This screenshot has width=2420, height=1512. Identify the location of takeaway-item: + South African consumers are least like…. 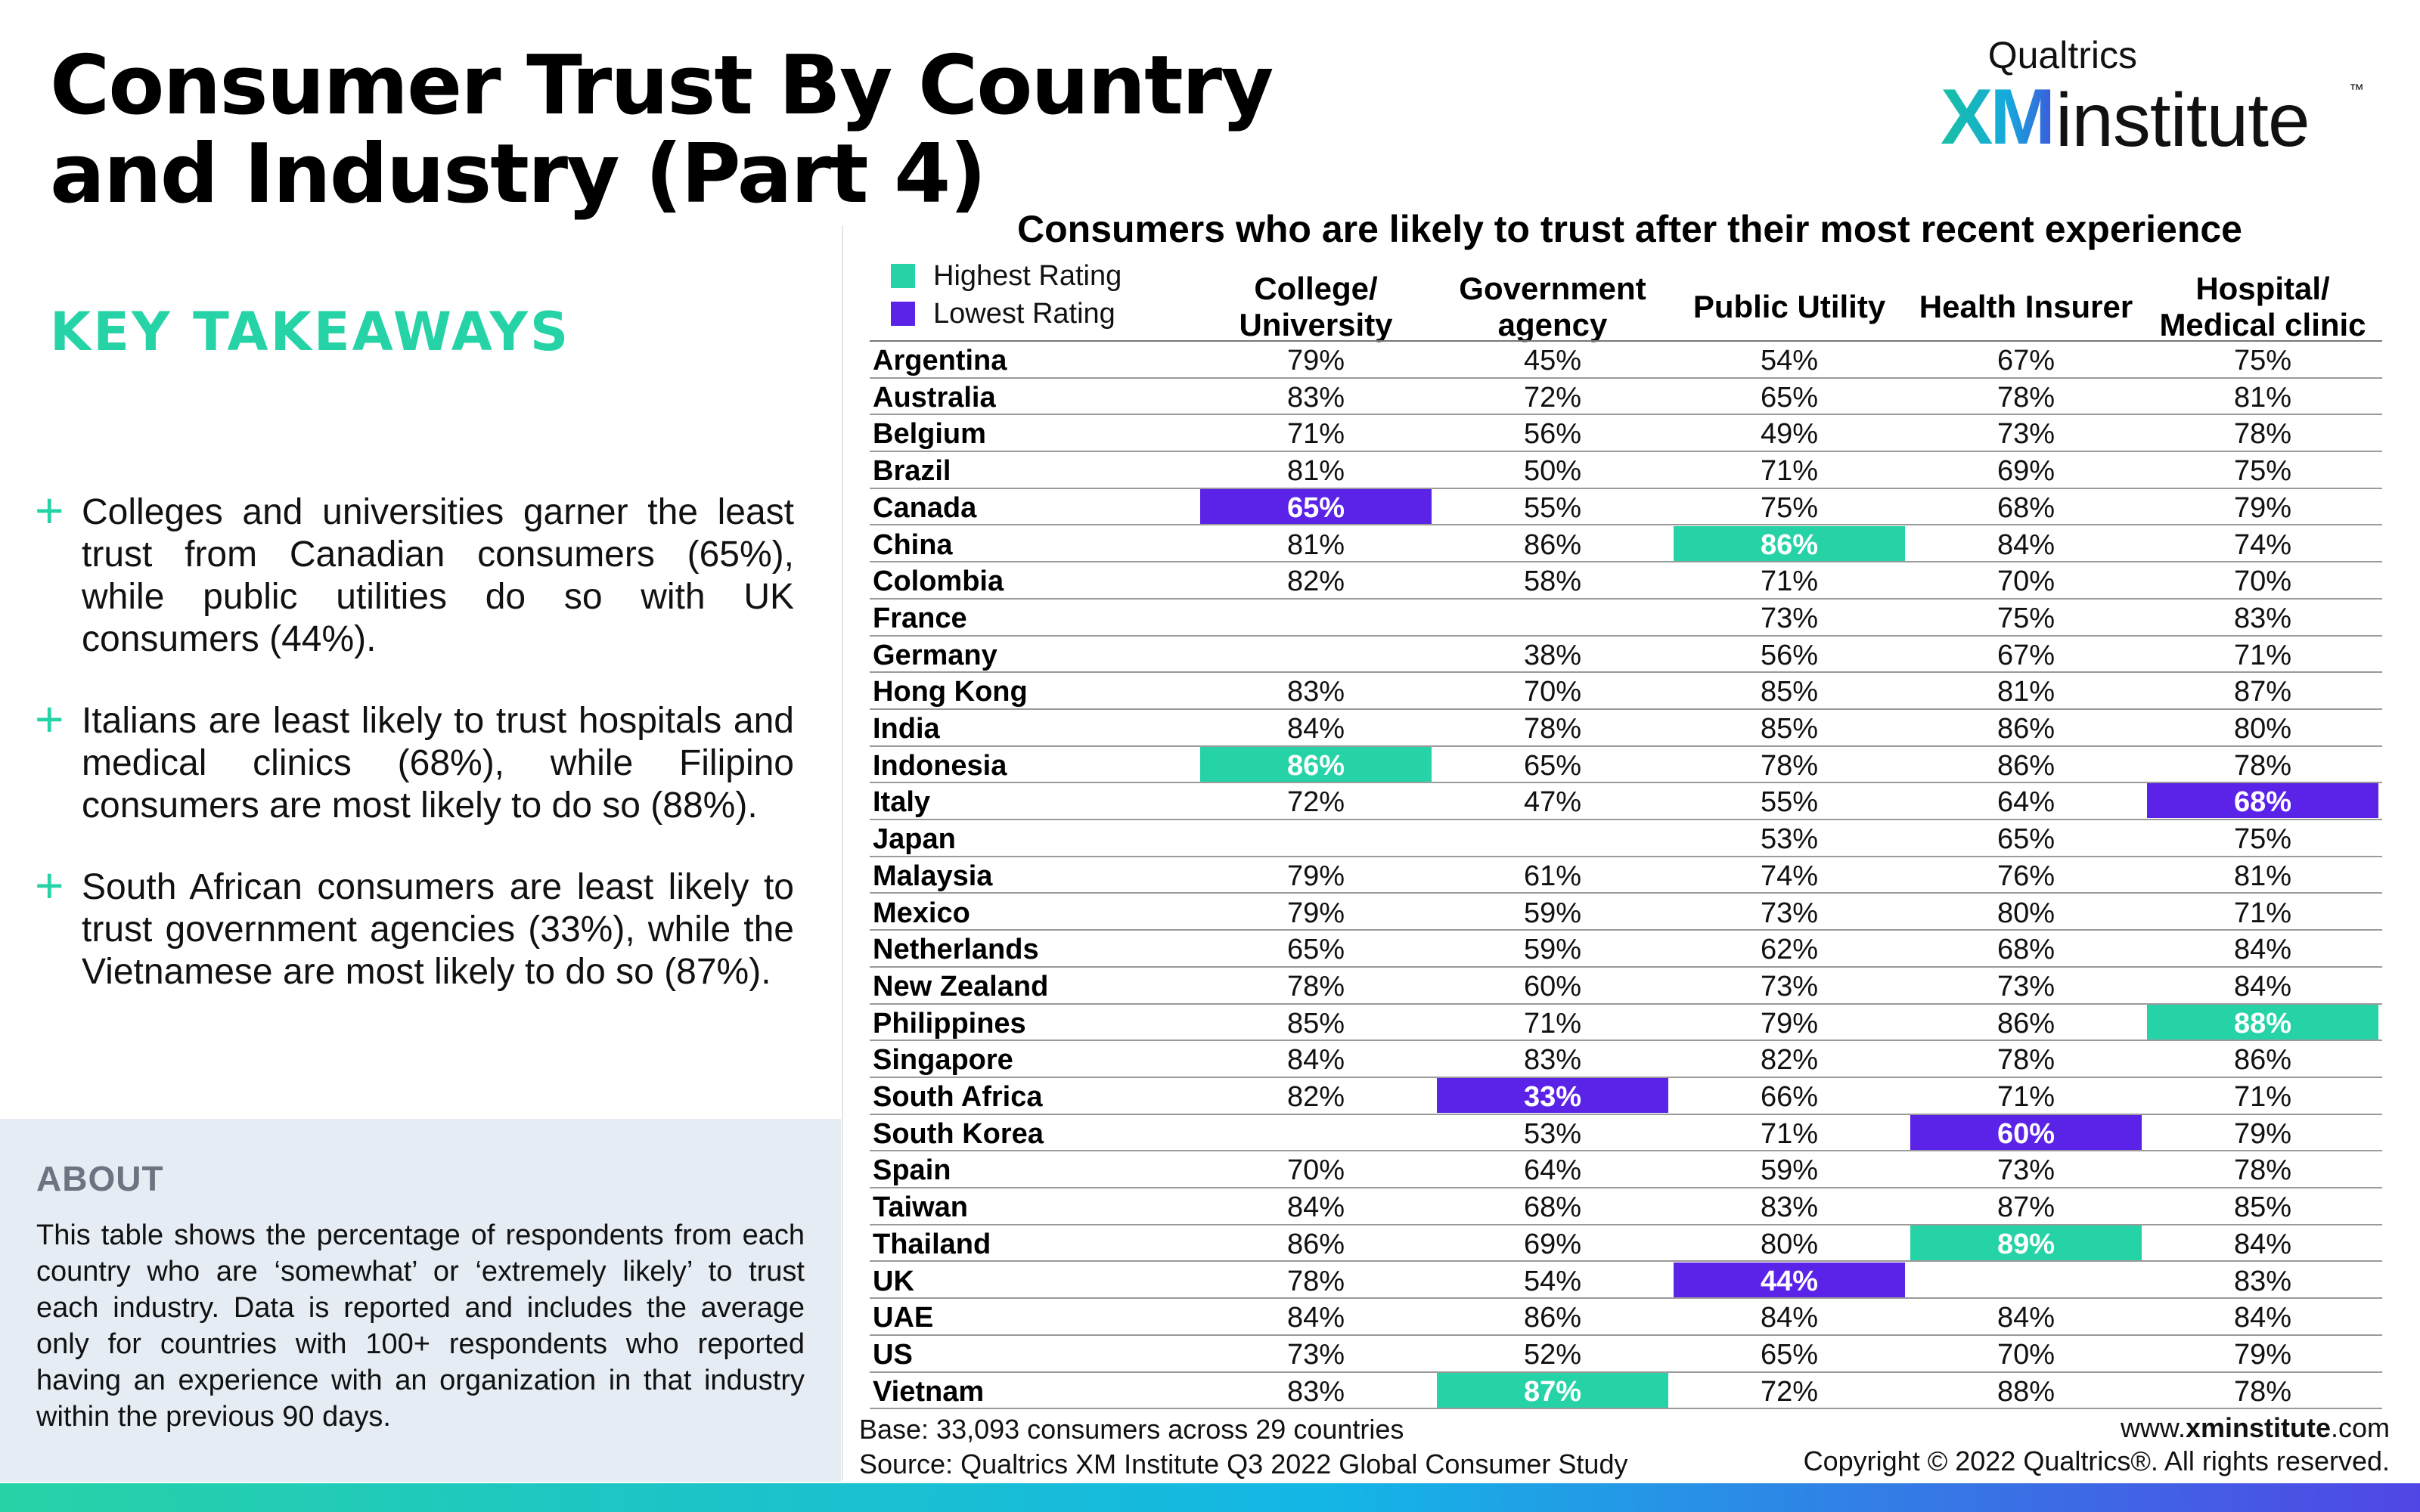
(414, 926).